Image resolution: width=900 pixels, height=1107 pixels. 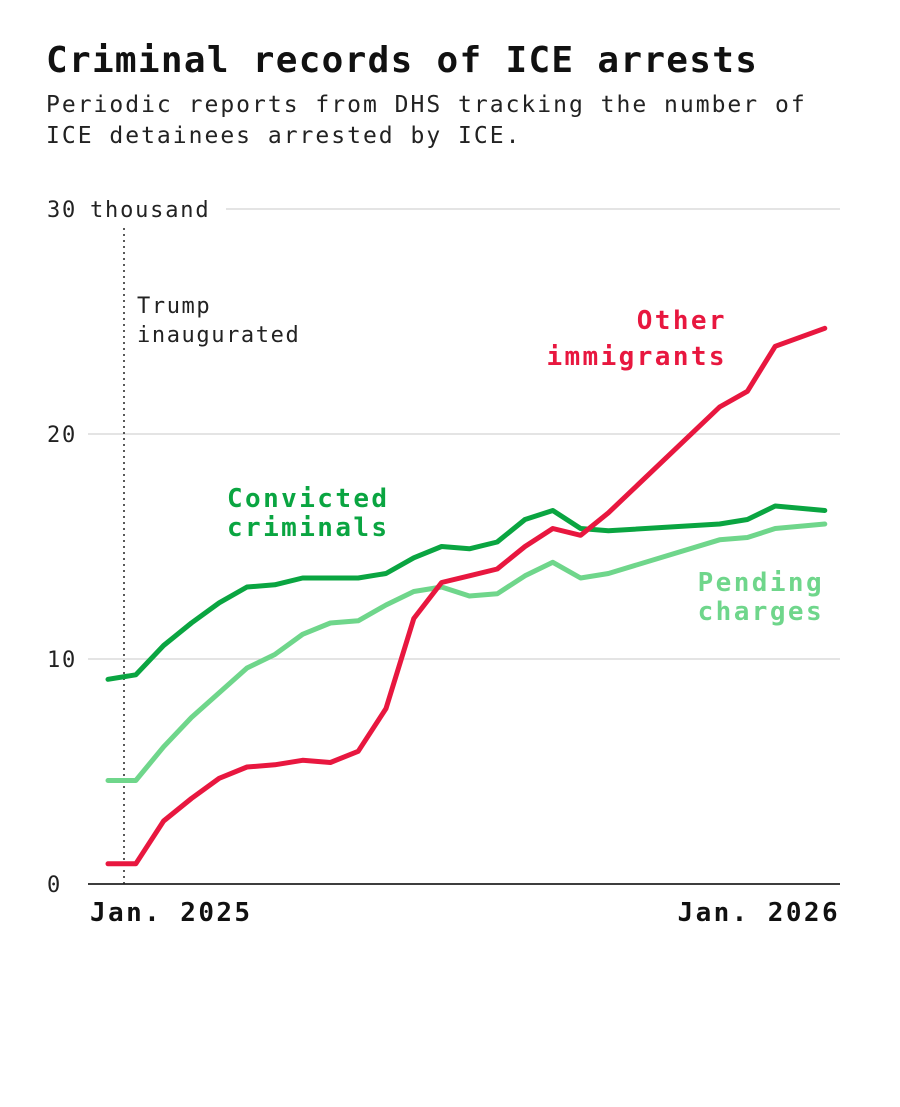 What do you see at coordinates (308, 499) in the screenshot?
I see `series-label-convicted-criminals-line-1: Convicted` at bounding box center [308, 499].